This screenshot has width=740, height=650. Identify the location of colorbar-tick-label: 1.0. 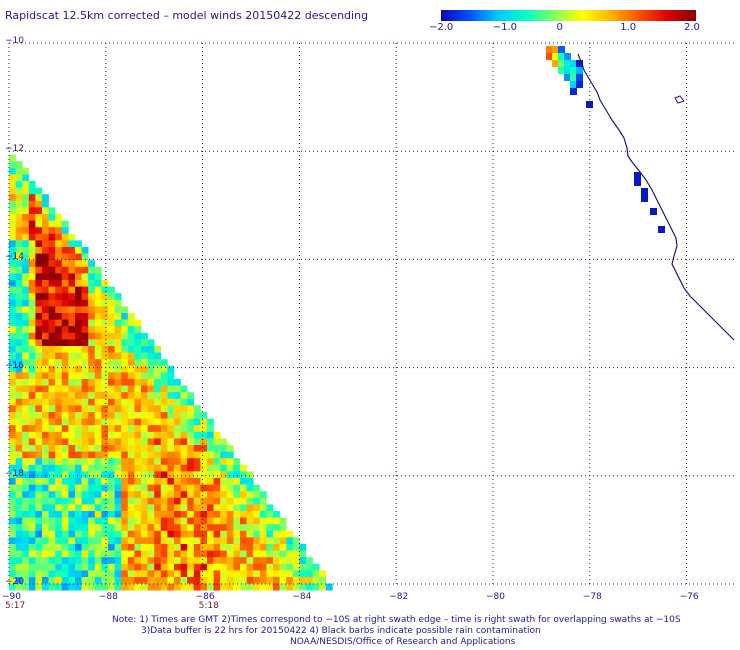
(628, 27).